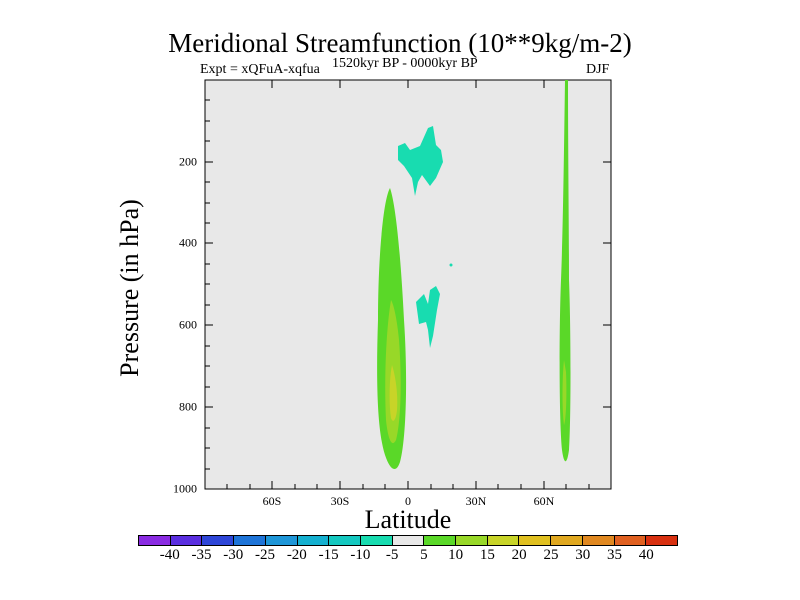 The width and height of the screenshot is (800, 600). Describe the element at coordinates (360, 555) in the screenshot. I see `colorbar-label: -10` at that location.